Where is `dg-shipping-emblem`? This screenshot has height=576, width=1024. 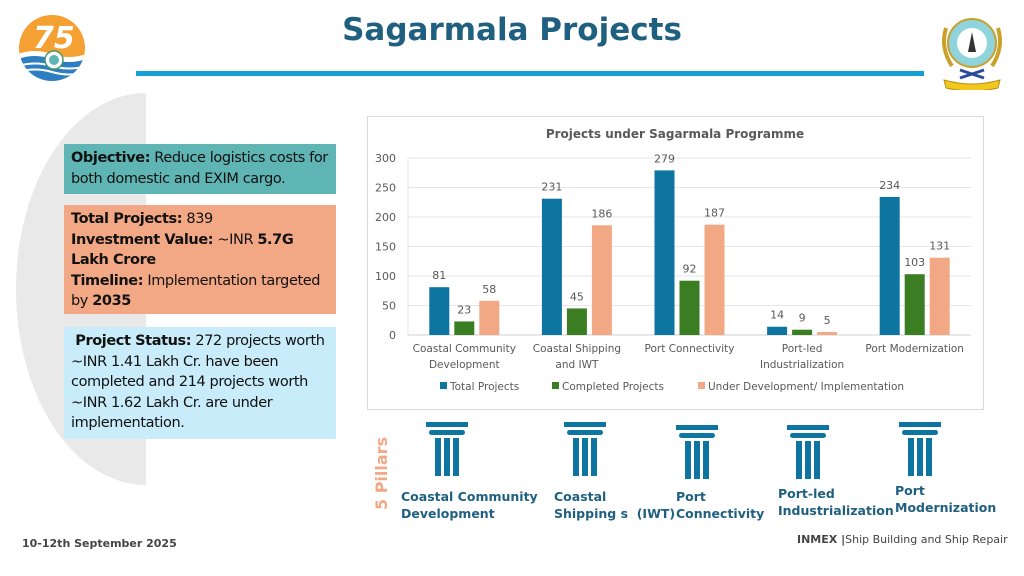
dg-shipping-emblem is located at coordinates (972, 50).